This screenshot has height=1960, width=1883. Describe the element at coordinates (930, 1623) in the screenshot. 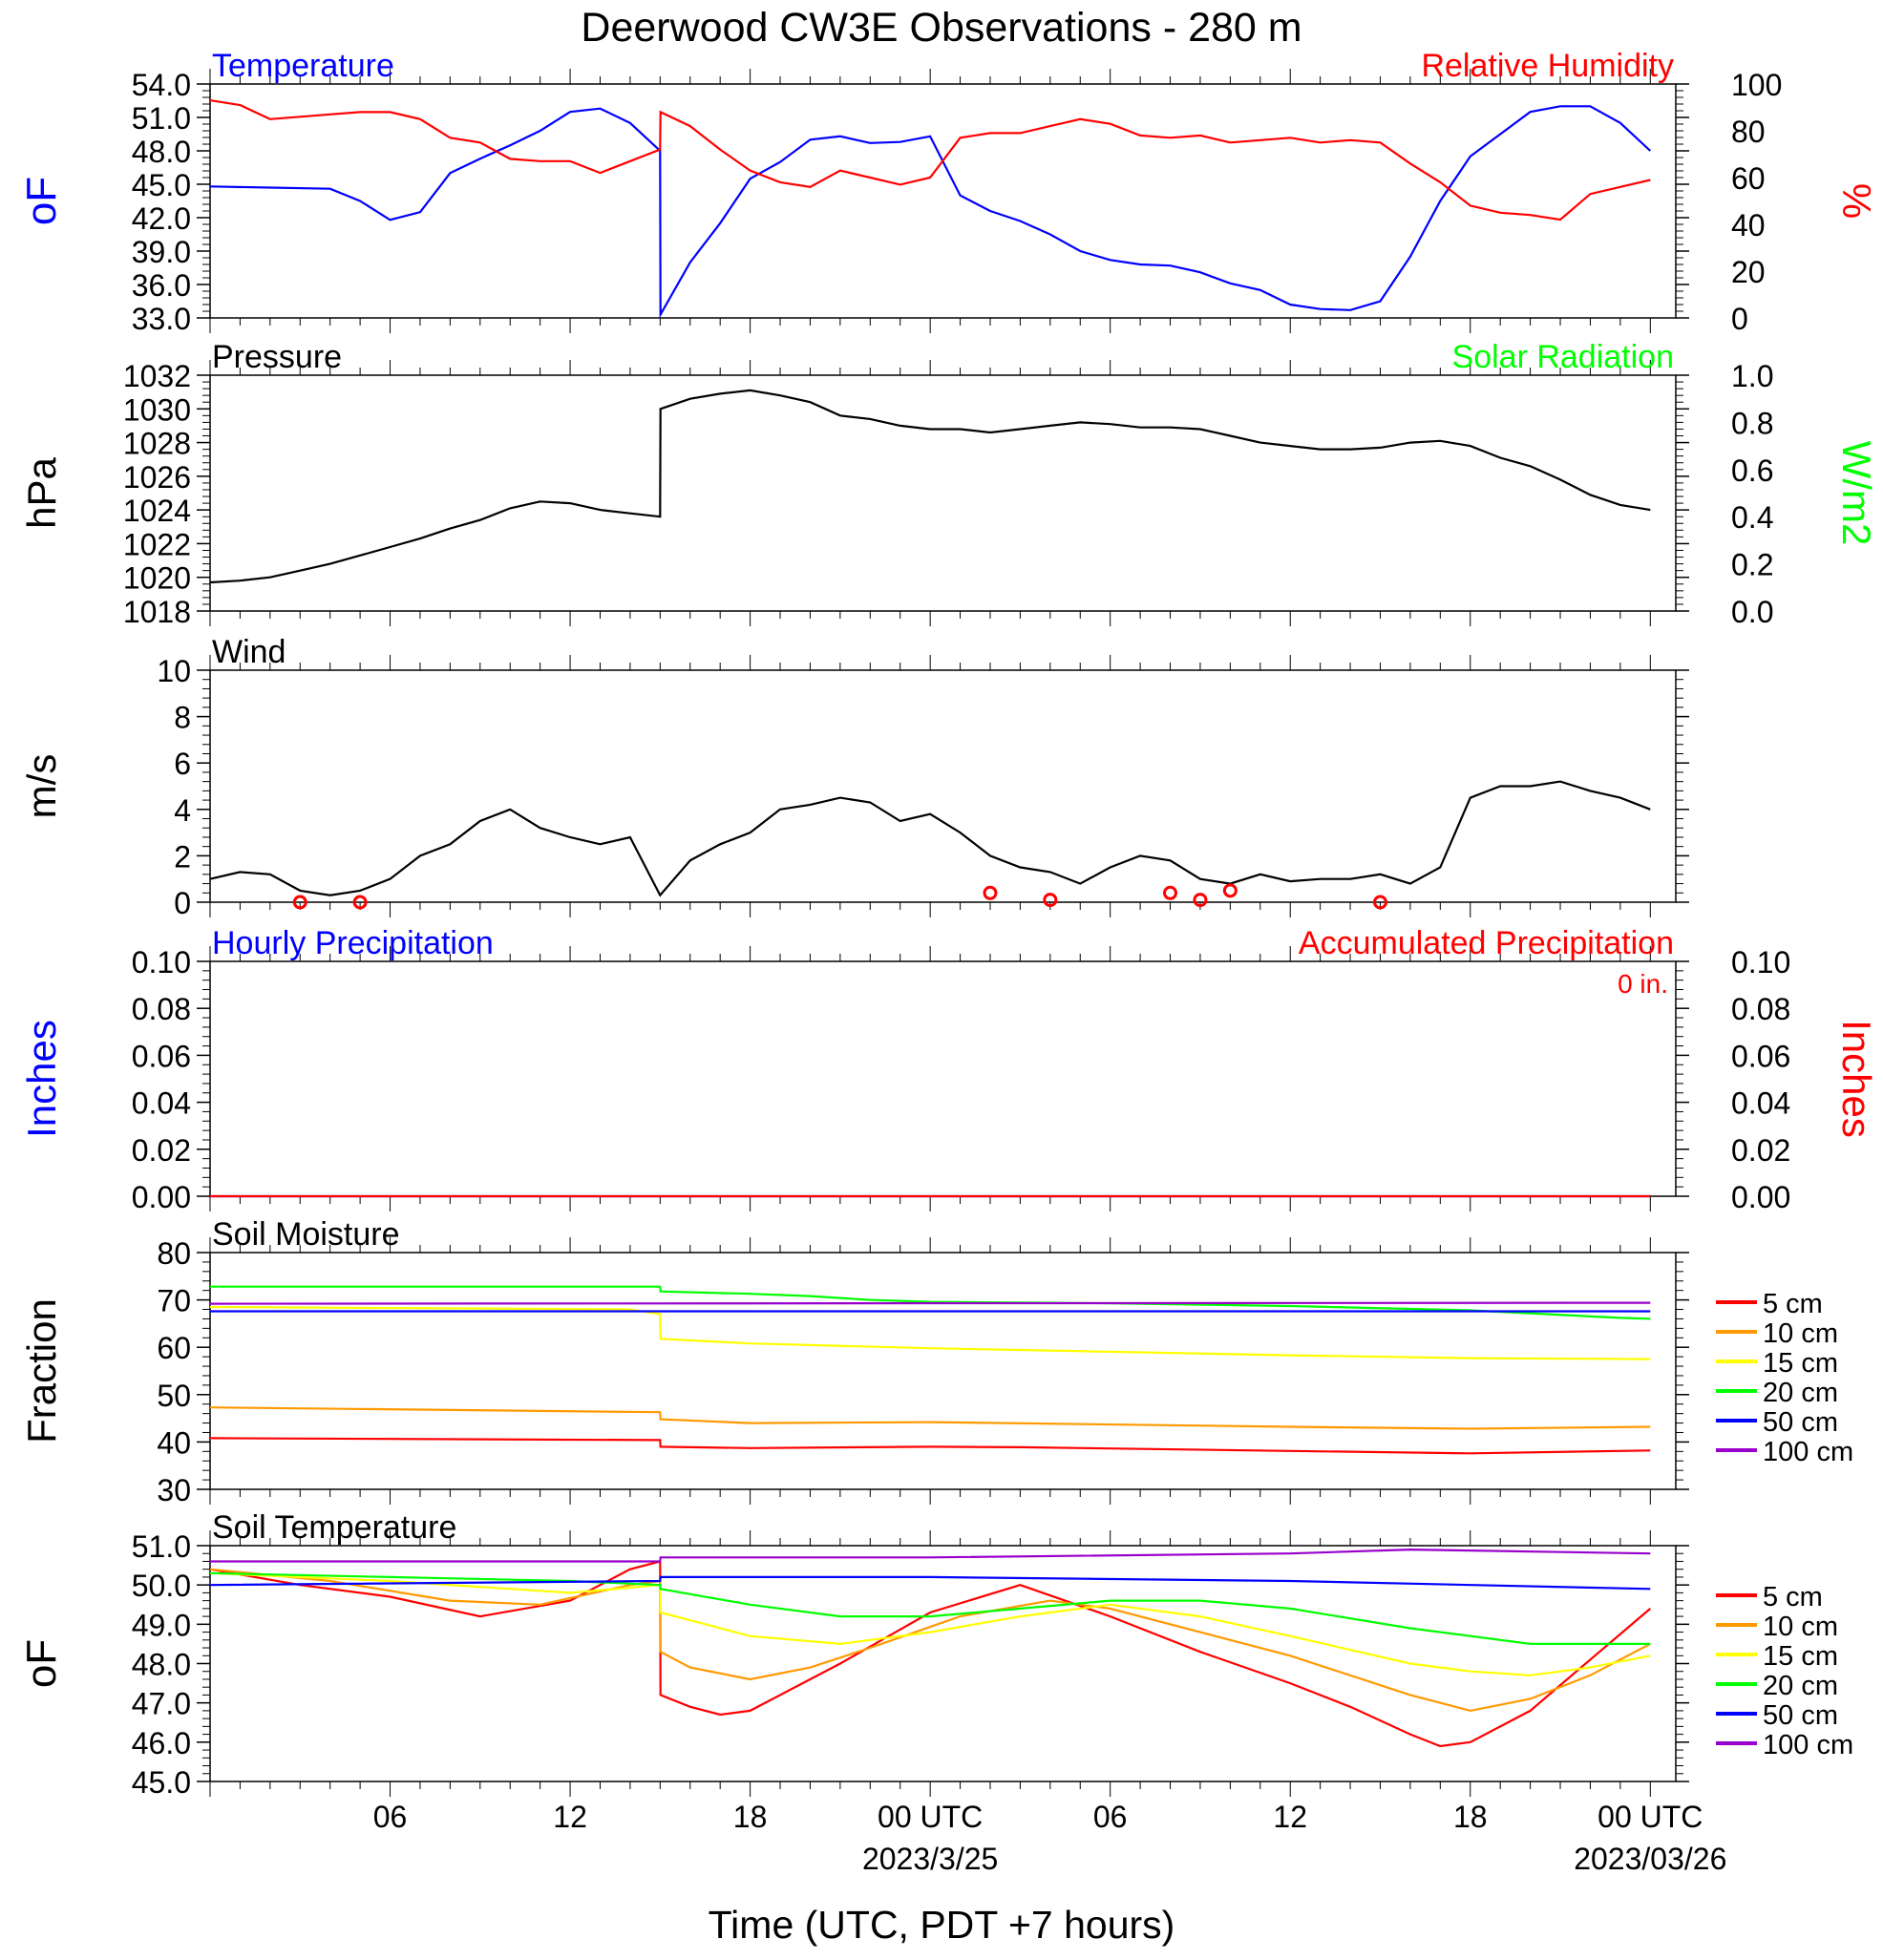

I see `series-line-15-cm` at that location.